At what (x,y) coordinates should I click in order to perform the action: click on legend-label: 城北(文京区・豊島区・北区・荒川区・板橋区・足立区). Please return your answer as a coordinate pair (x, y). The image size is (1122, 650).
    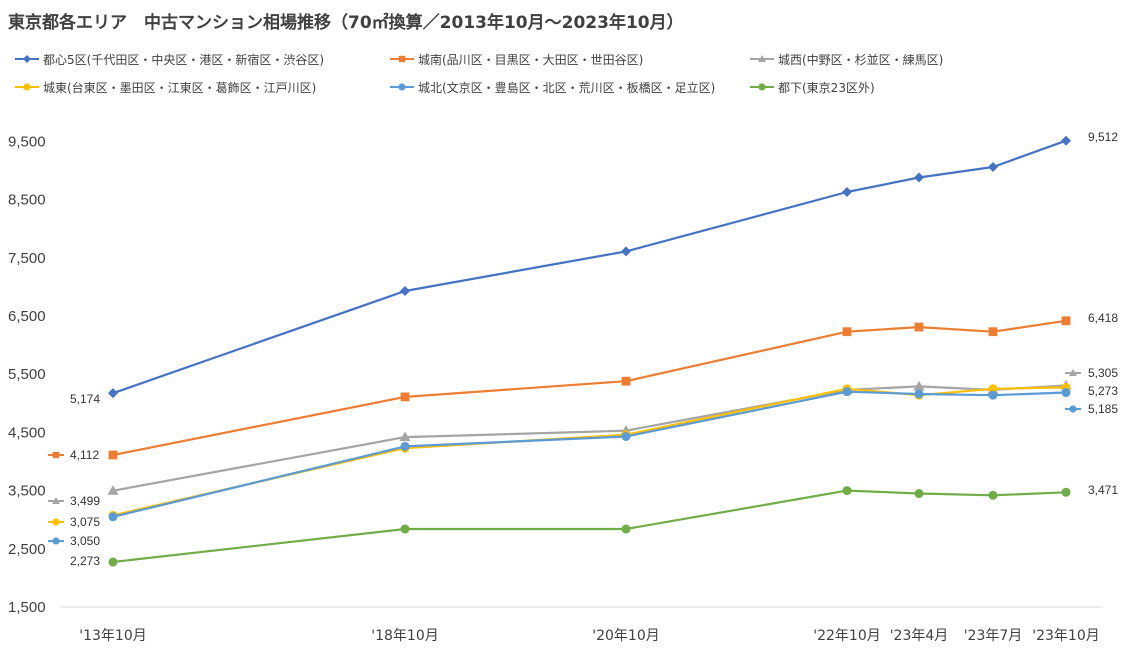
    Looking at the image, I should click on (567, 87).